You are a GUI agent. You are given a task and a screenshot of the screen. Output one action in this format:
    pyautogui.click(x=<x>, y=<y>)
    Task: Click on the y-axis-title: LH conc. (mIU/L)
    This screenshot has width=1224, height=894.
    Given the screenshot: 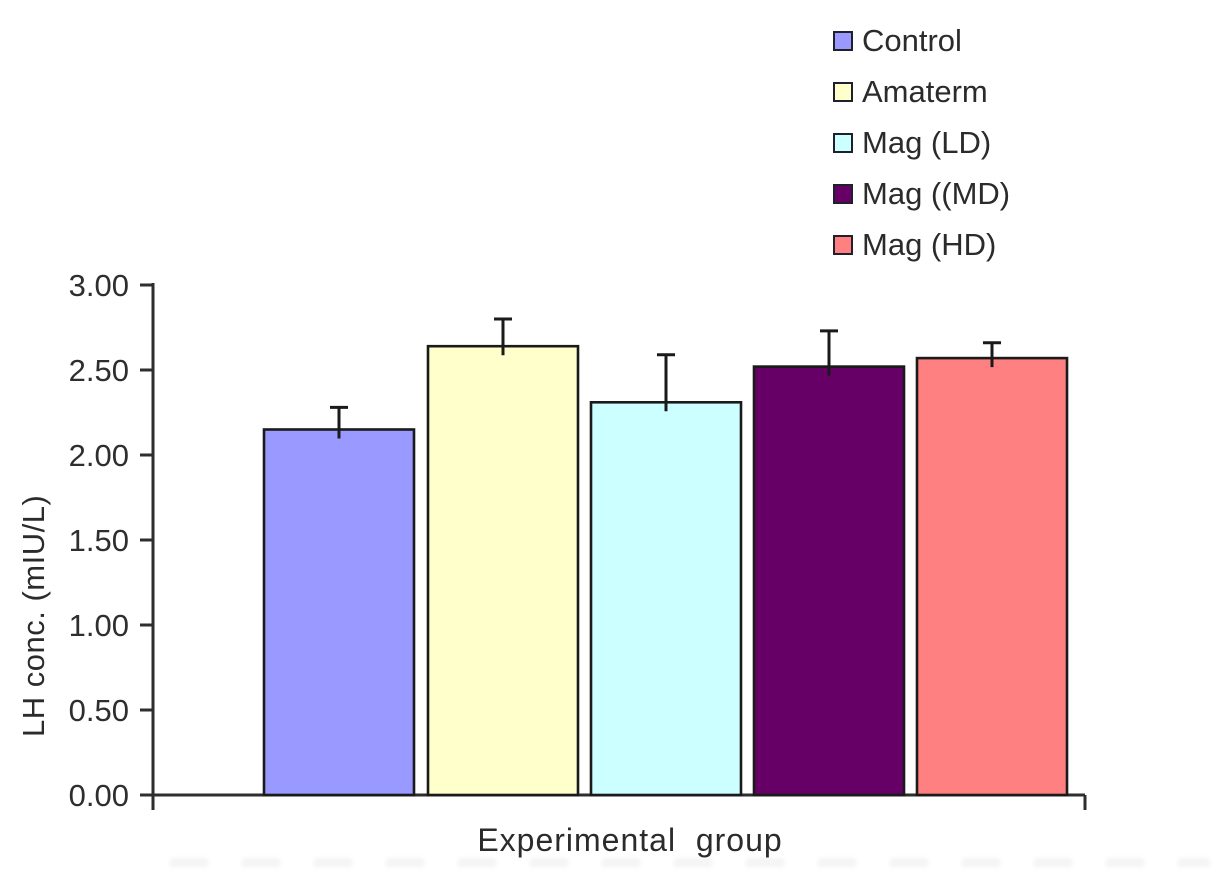 What is the action you would take?
    pyautogui.click(x=33, y=615)
    